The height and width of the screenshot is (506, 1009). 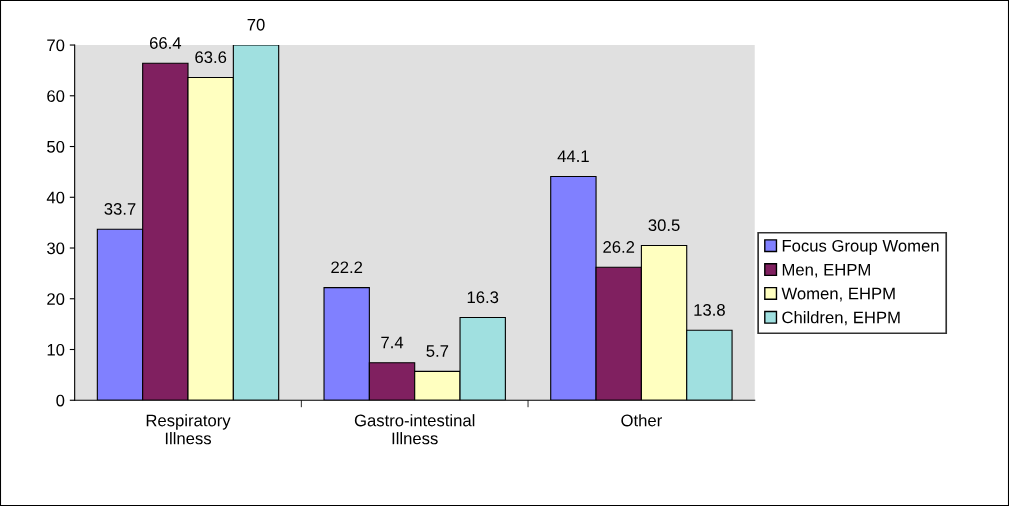 What do you see at coordinates (56, 349) in the screenshot?
I see `y-tick-label: 10` at bounding box center [56, 349].